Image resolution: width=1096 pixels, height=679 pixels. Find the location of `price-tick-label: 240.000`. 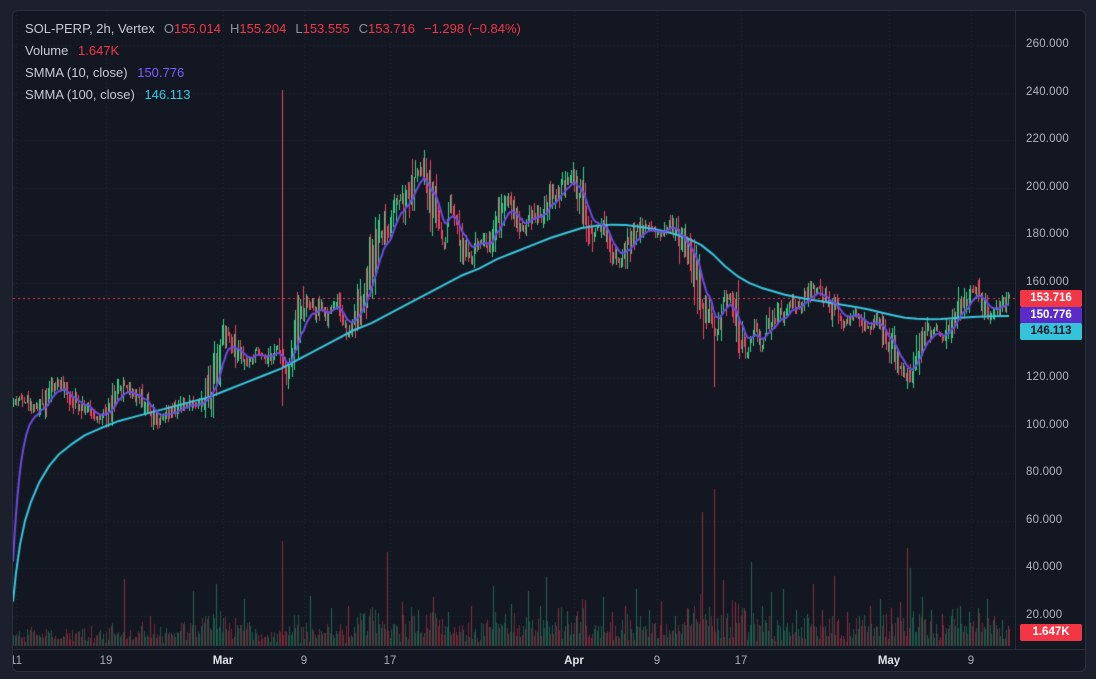

price-tick-label: 240.000 is located at coordinates (1047, 91).